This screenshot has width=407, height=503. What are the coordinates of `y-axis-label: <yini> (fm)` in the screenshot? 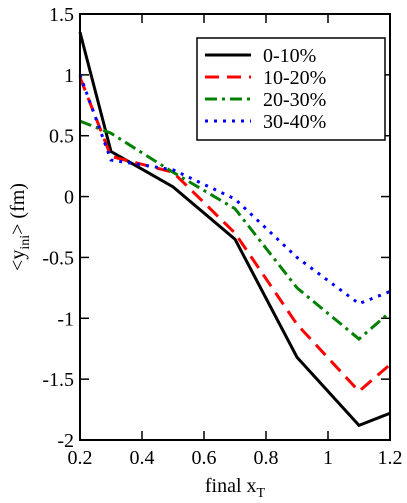 It's located at (20, 227).